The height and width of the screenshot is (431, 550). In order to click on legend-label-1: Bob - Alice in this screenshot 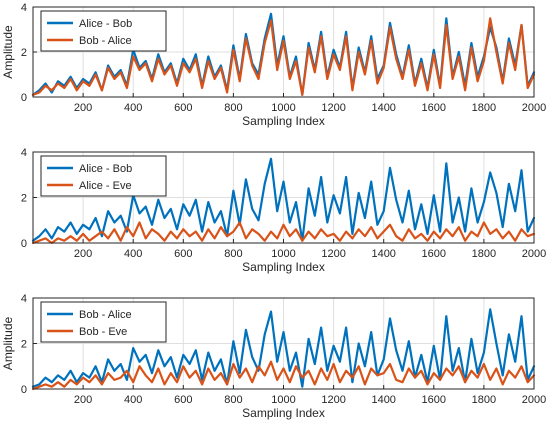, I will do `click(105, 315)`.